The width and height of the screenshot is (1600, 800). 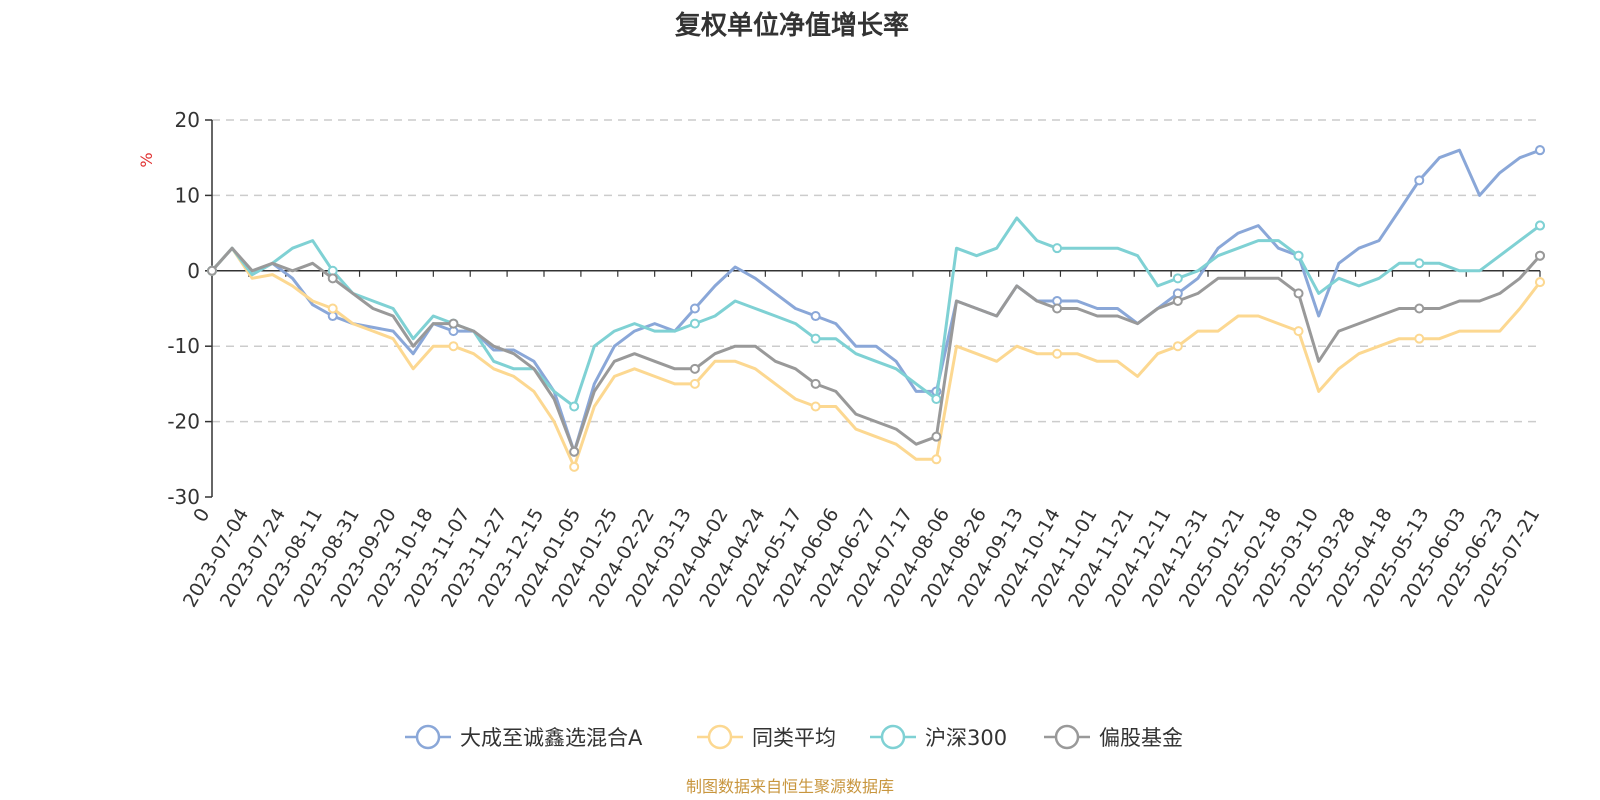 What do you see at coordinates (187, 195) in the screenshot?
I see `y-tick-label: 10` at bounding box center [187, 195].